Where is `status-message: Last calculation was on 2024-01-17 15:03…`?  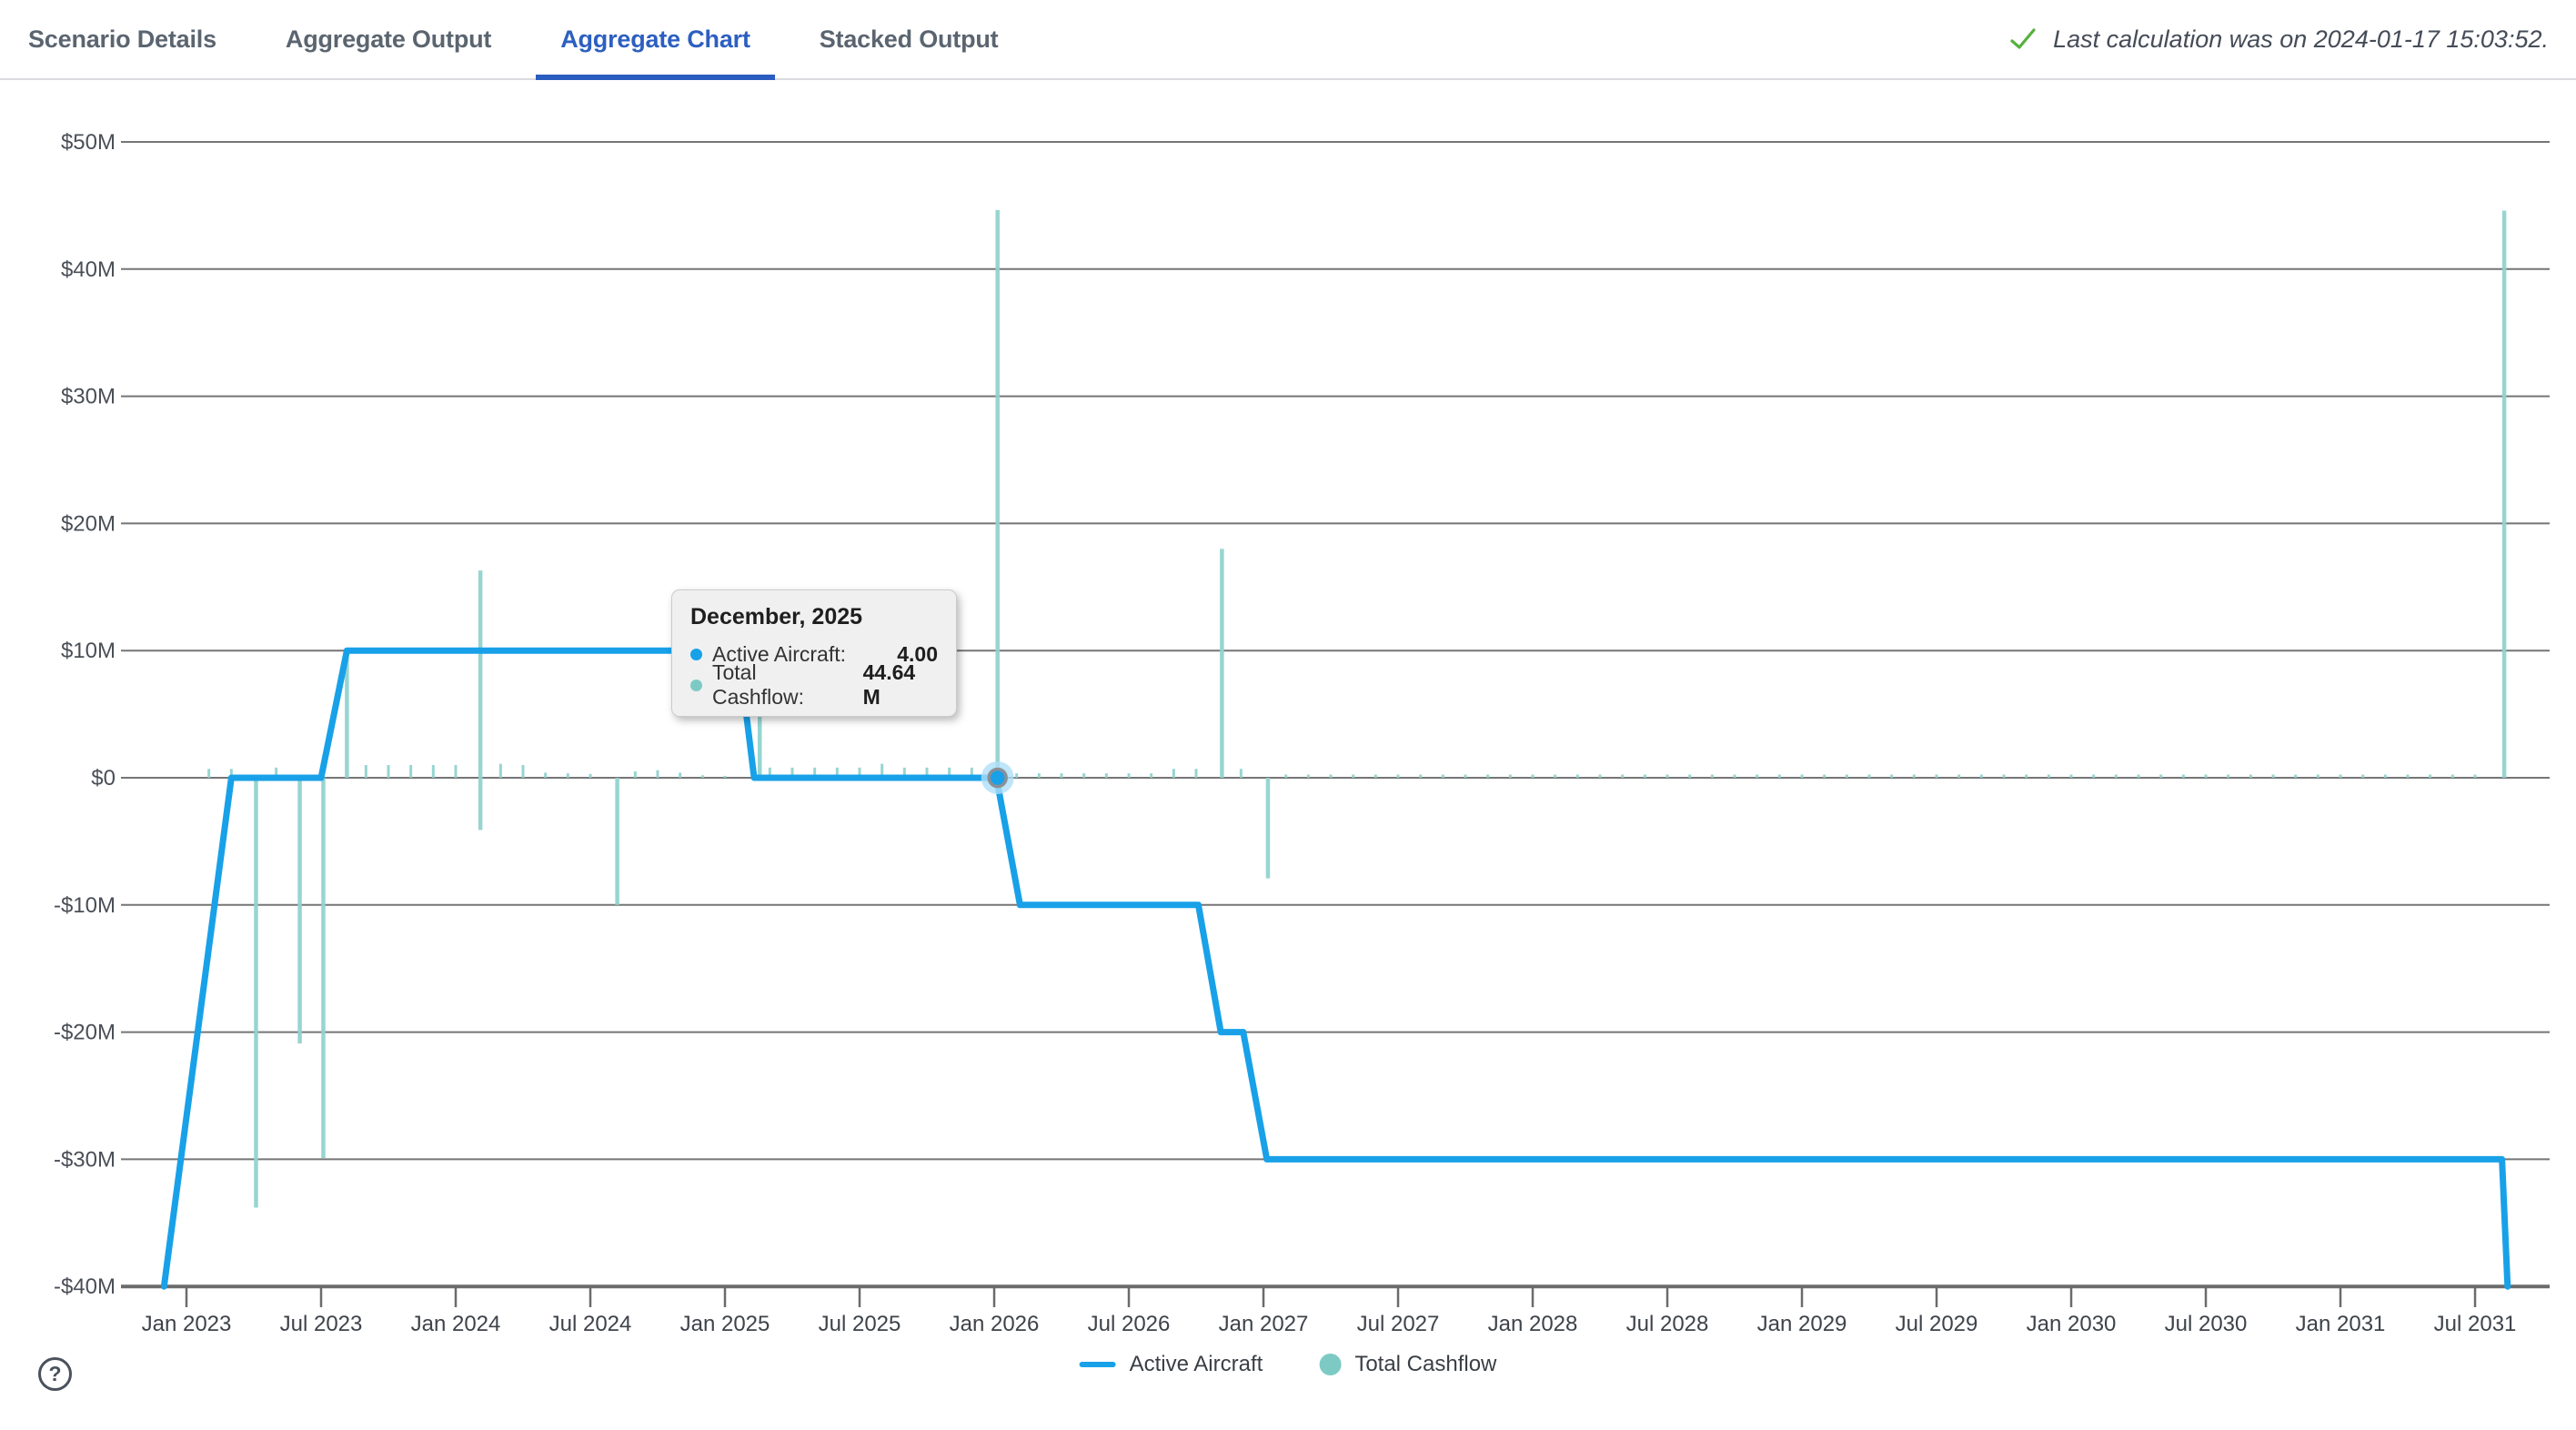
status-message: Last calculation was on 2024-01-17 15:03… is located at coordinates (2301, 39).